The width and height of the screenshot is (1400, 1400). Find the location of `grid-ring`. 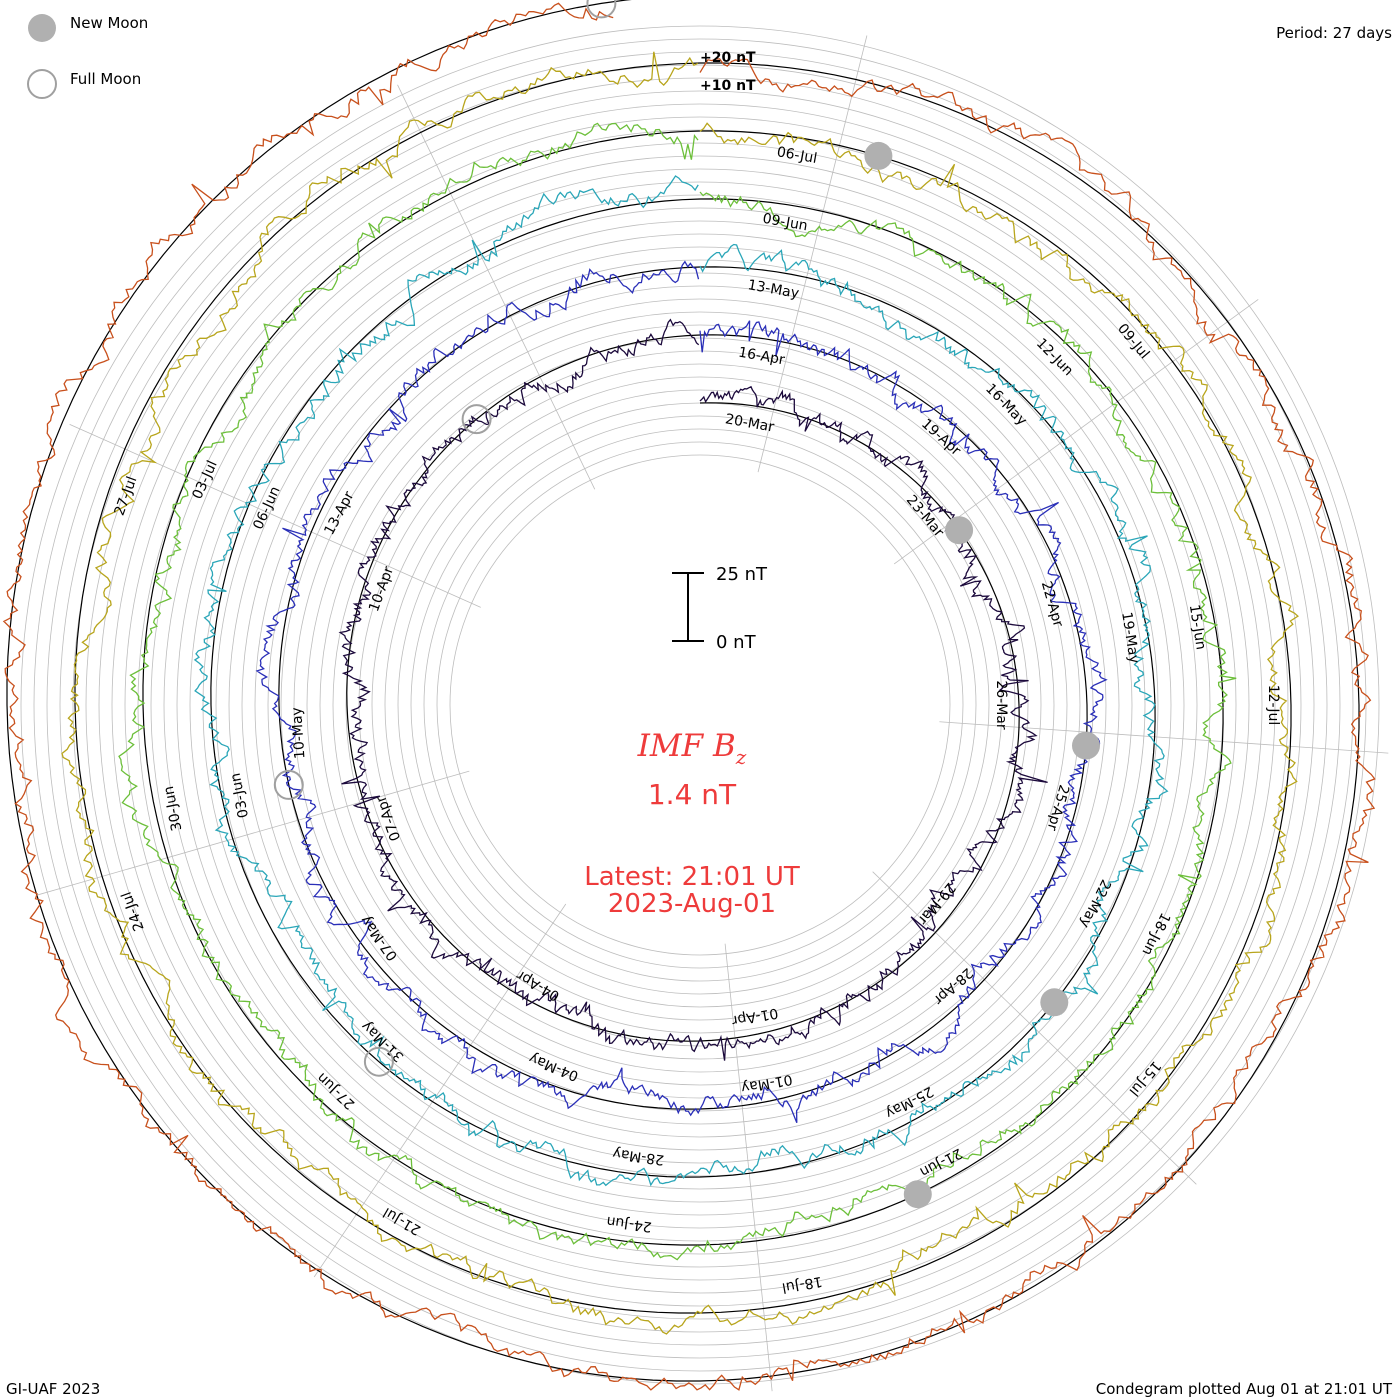

grid-ring is located at coordinates (700, 705).